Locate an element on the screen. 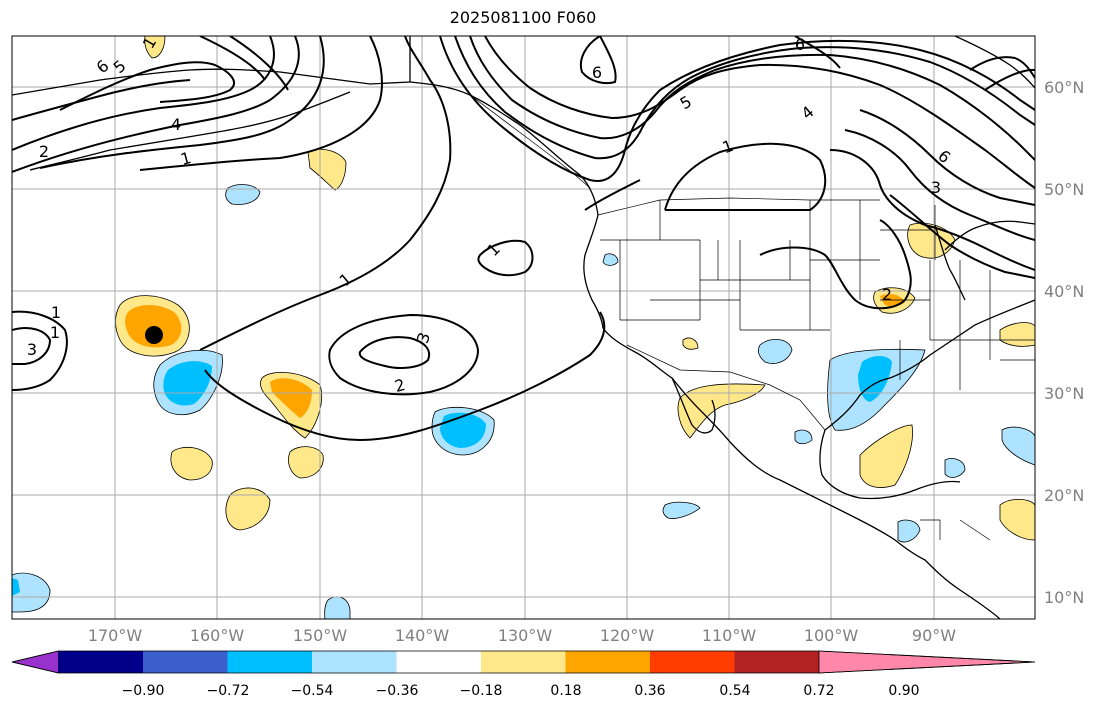 The height and width of the screenshot is (712, 1105). lon-label-160w: 160°W is located at coordinates (217, 635).